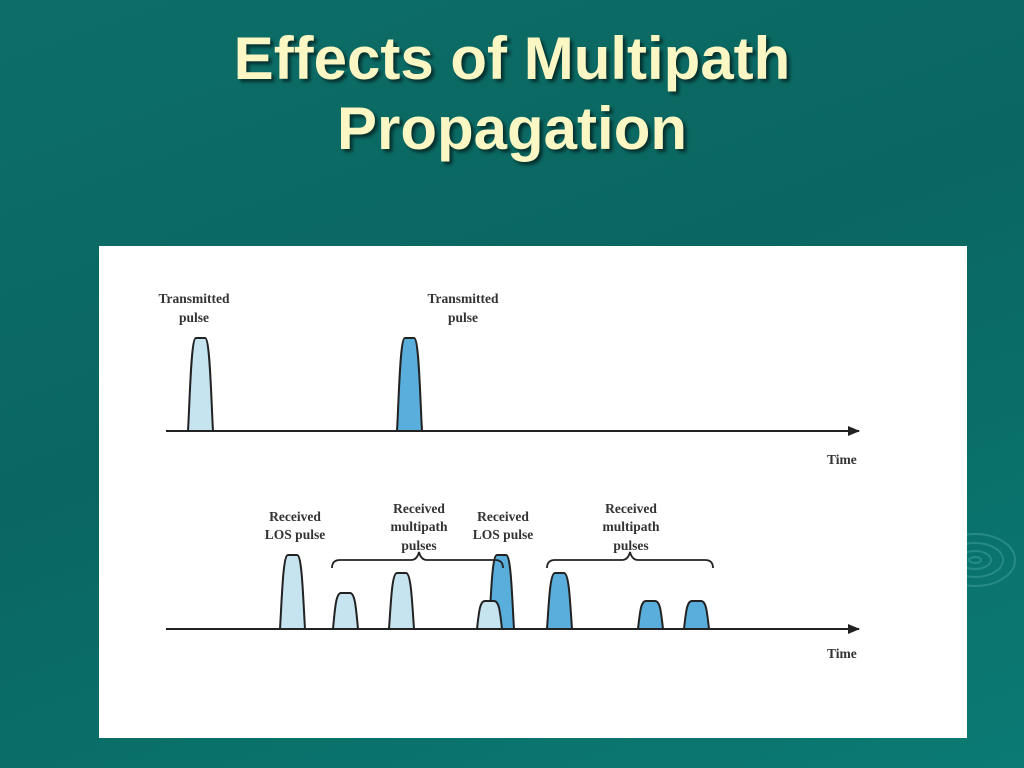 The image size is (1024, 768). I want to click on multipath-pulse-2a, so click(559, 601).